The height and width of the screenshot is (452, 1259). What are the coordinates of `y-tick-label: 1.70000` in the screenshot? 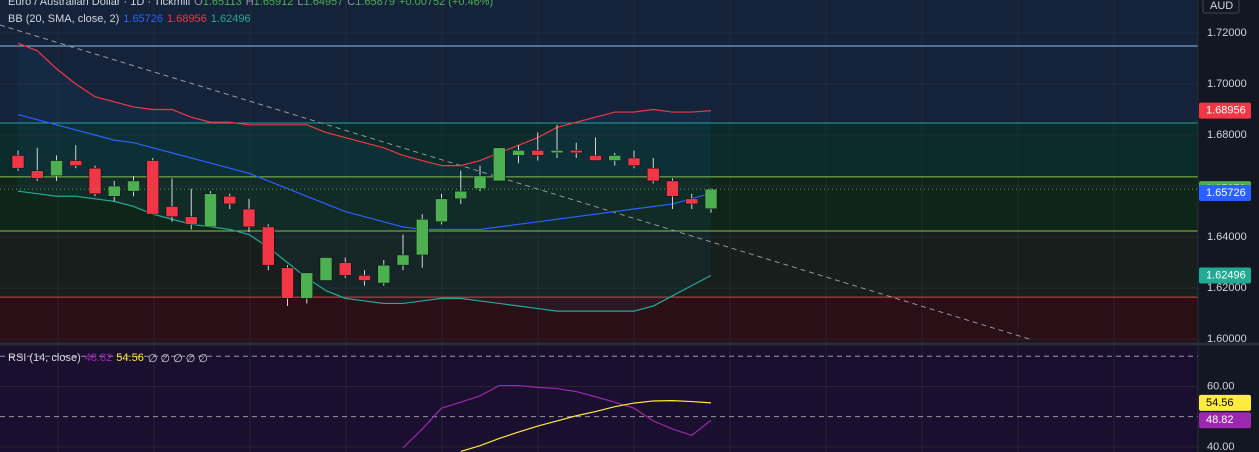 It's located at (1227, 84).